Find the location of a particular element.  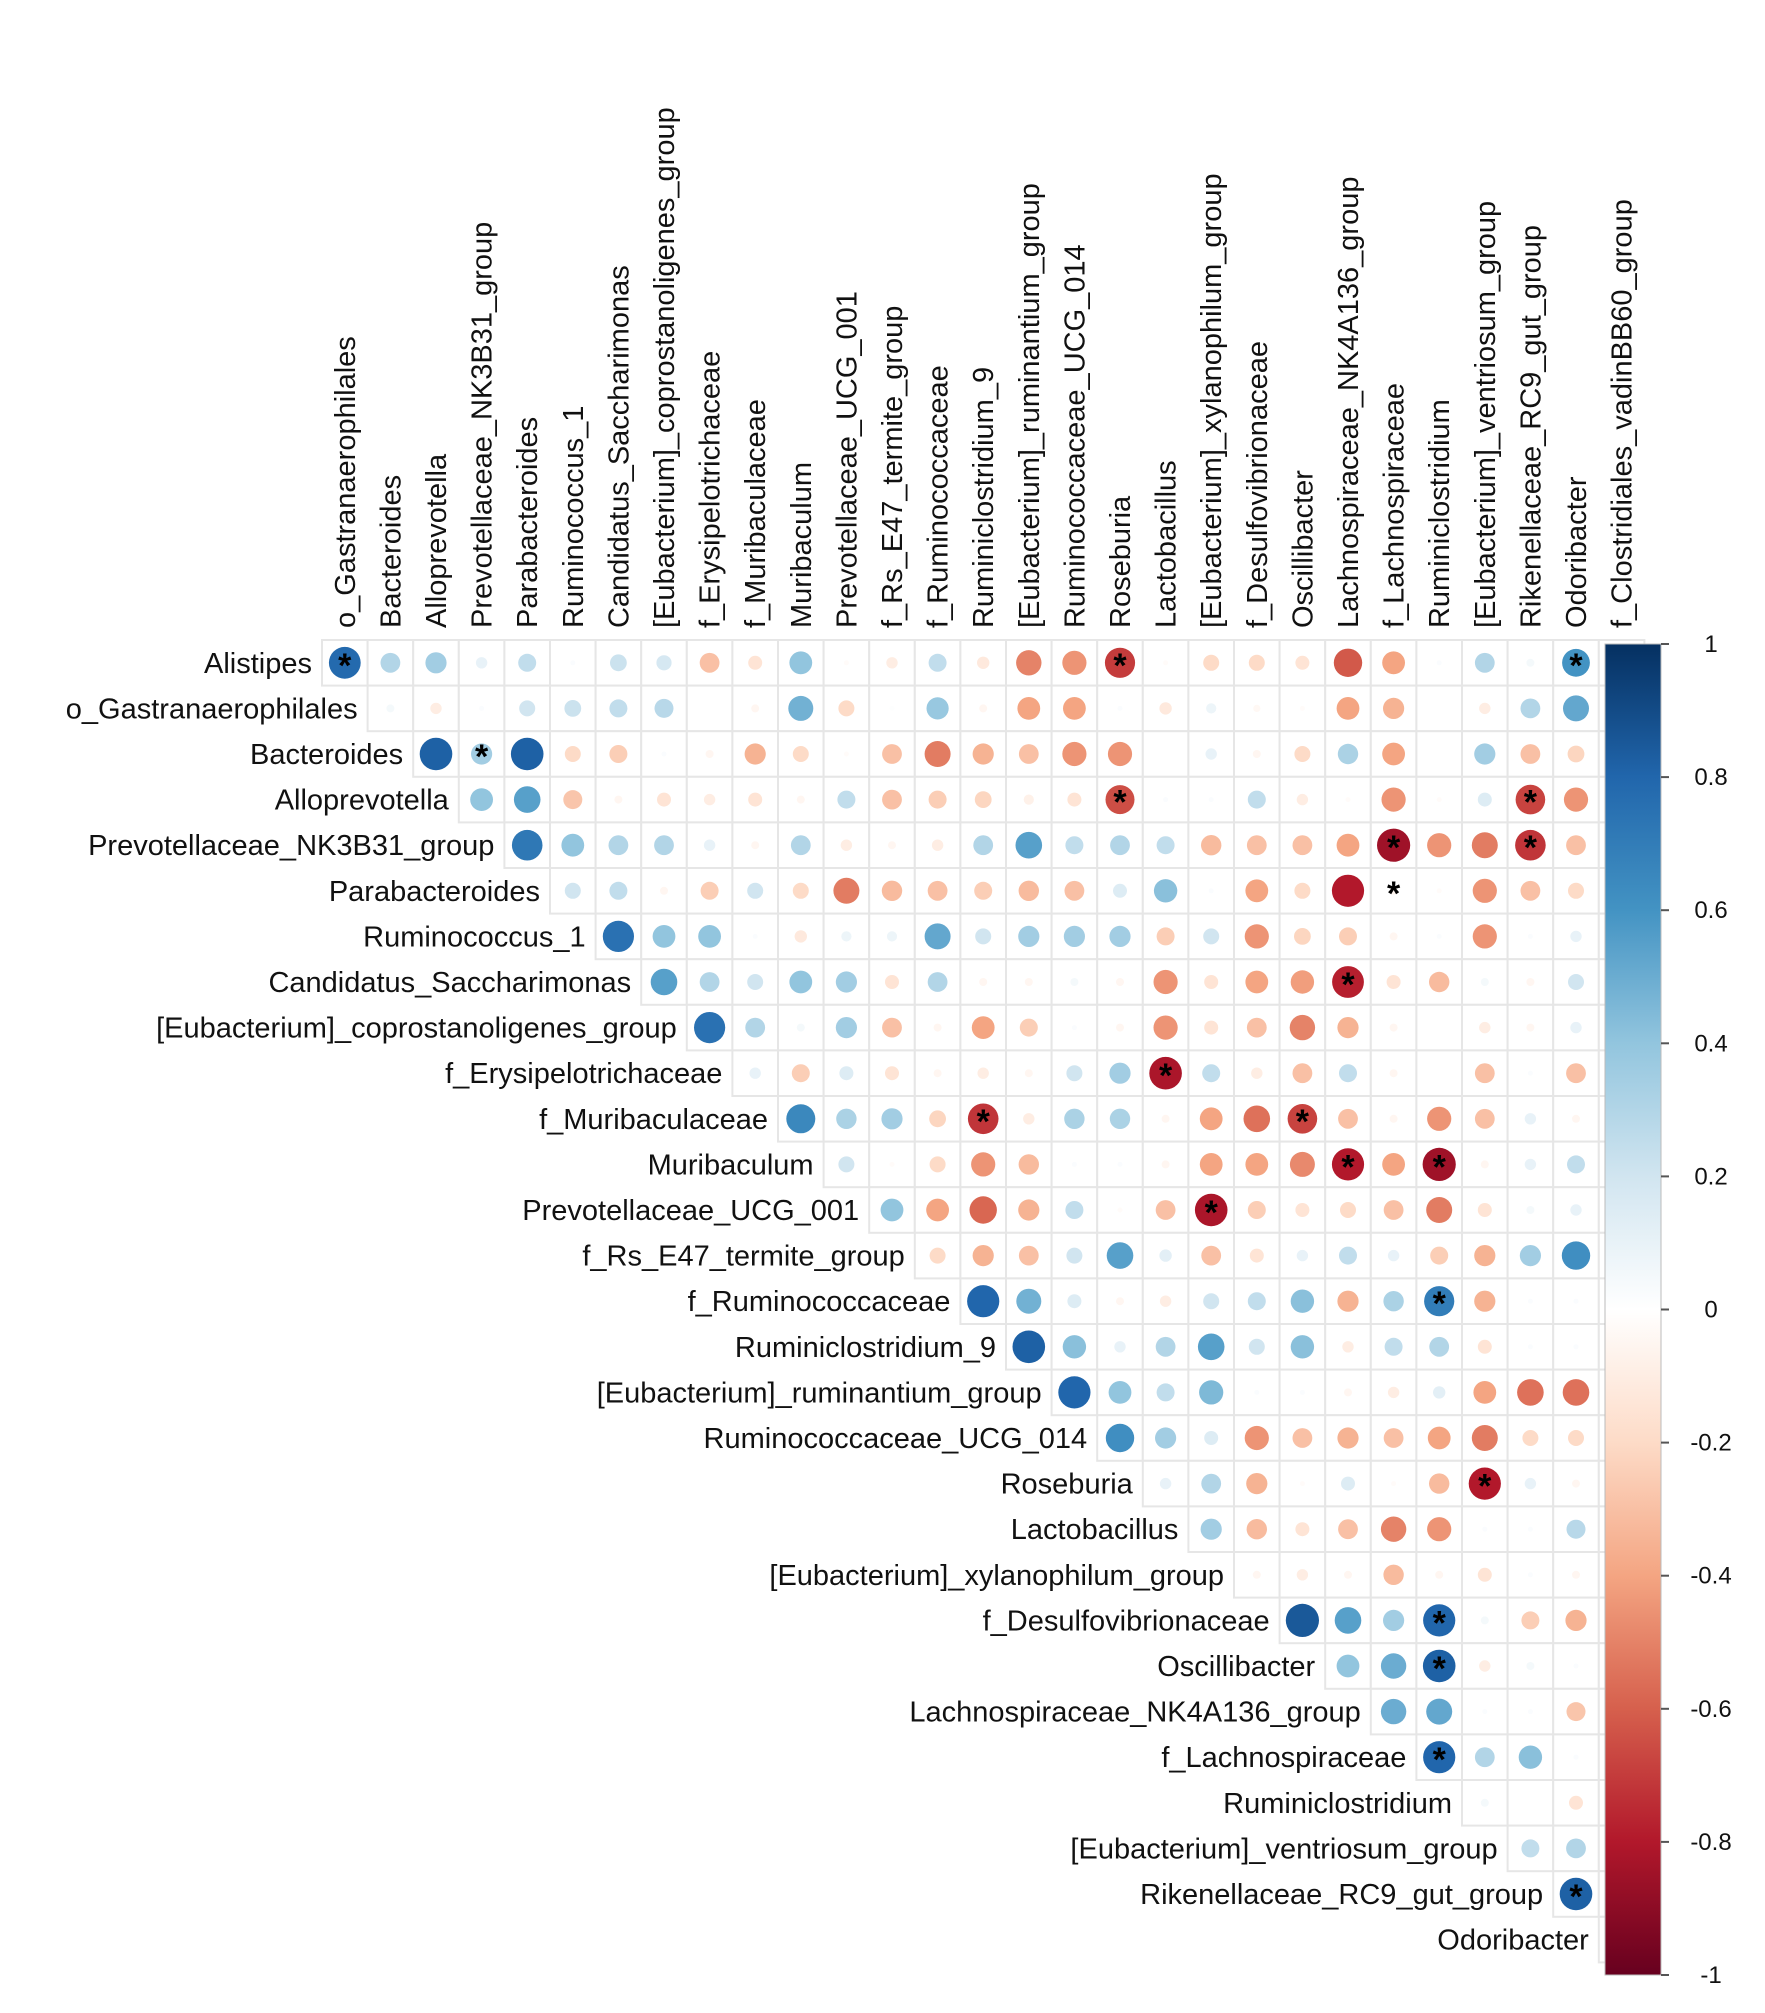

row-label: Rikenellaceae_RC9_gut_group is located at coordinates (1341, 1895).